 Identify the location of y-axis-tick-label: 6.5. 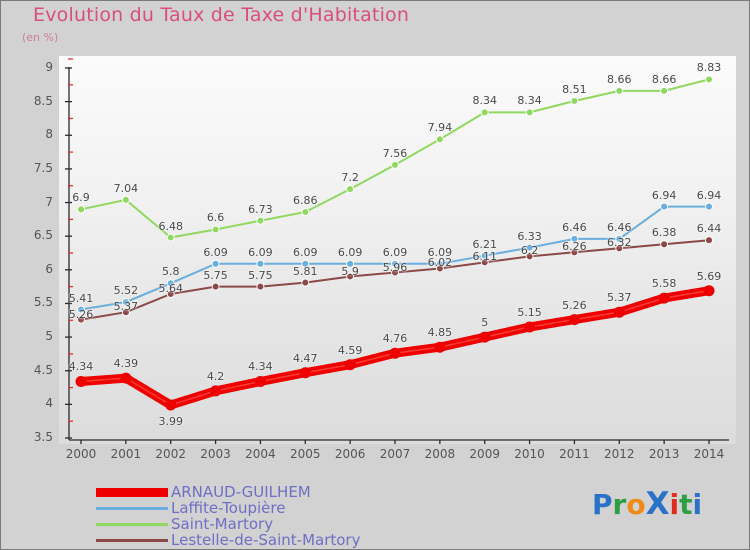
(43, 235).